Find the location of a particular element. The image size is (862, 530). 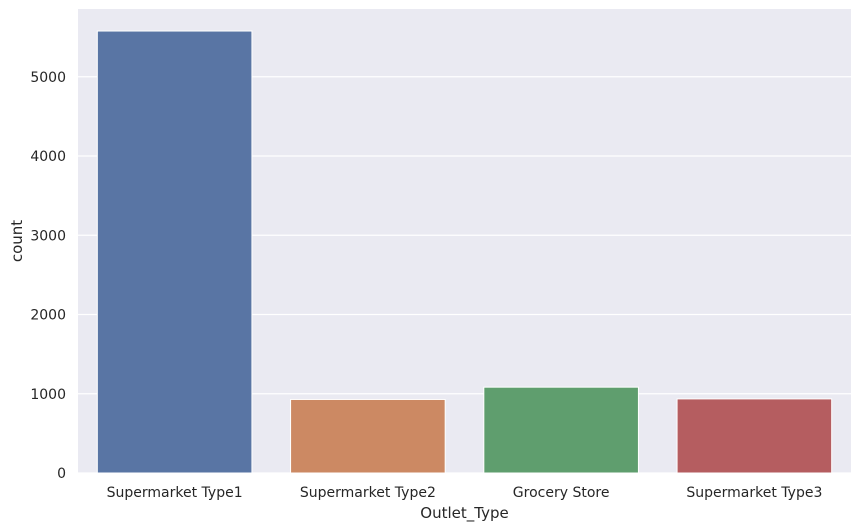

y-tick-label: 4000 is located at coordinates (48, 157).